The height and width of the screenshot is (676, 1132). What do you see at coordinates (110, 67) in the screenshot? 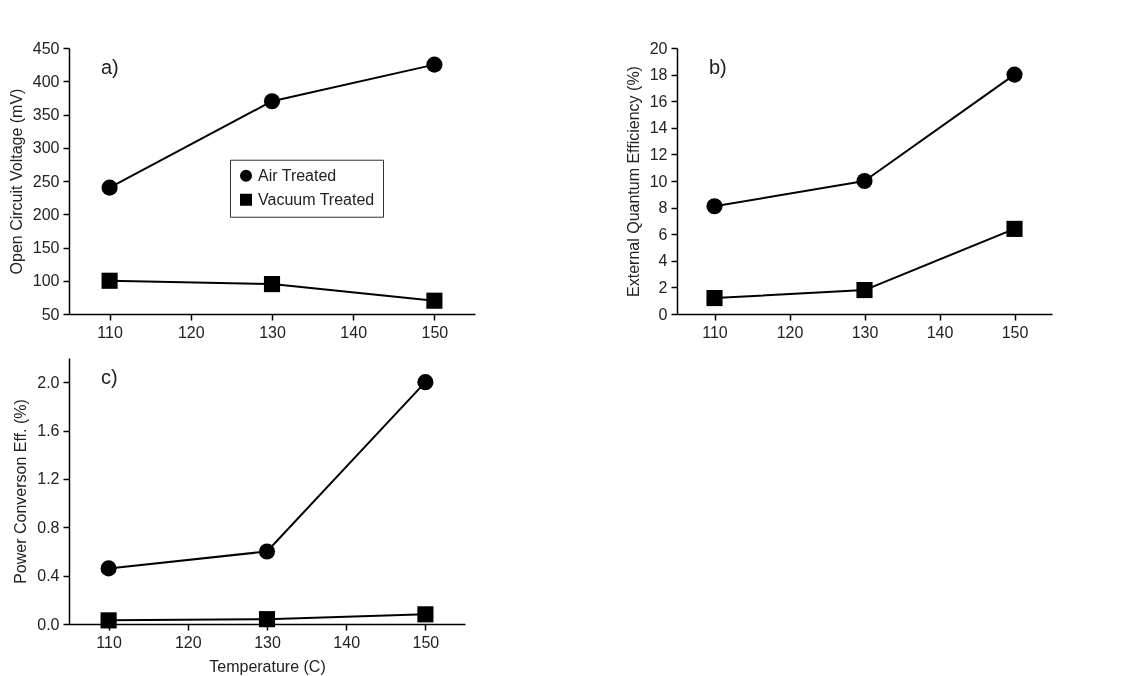
I see `annotation: a)` at bounding box center [110, 67].